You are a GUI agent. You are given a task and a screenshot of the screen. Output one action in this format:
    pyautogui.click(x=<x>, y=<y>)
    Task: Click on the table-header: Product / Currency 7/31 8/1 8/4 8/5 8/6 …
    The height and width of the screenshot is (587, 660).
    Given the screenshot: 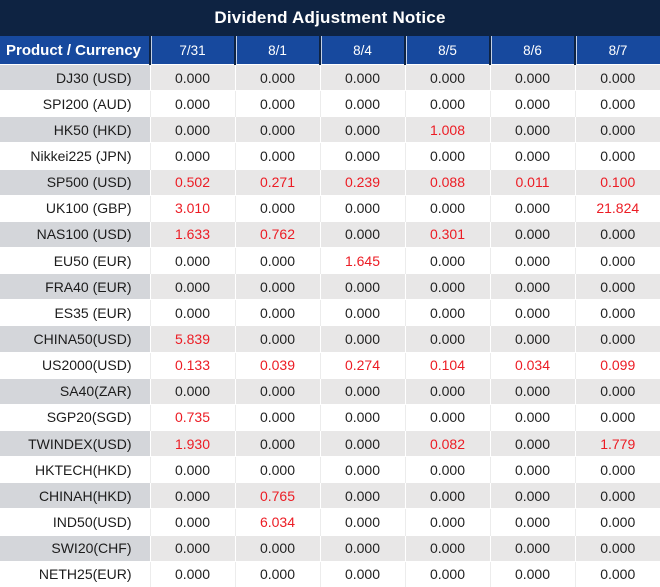 What is the action you would take?
    pyautogui.click(x=330, y=50)
    